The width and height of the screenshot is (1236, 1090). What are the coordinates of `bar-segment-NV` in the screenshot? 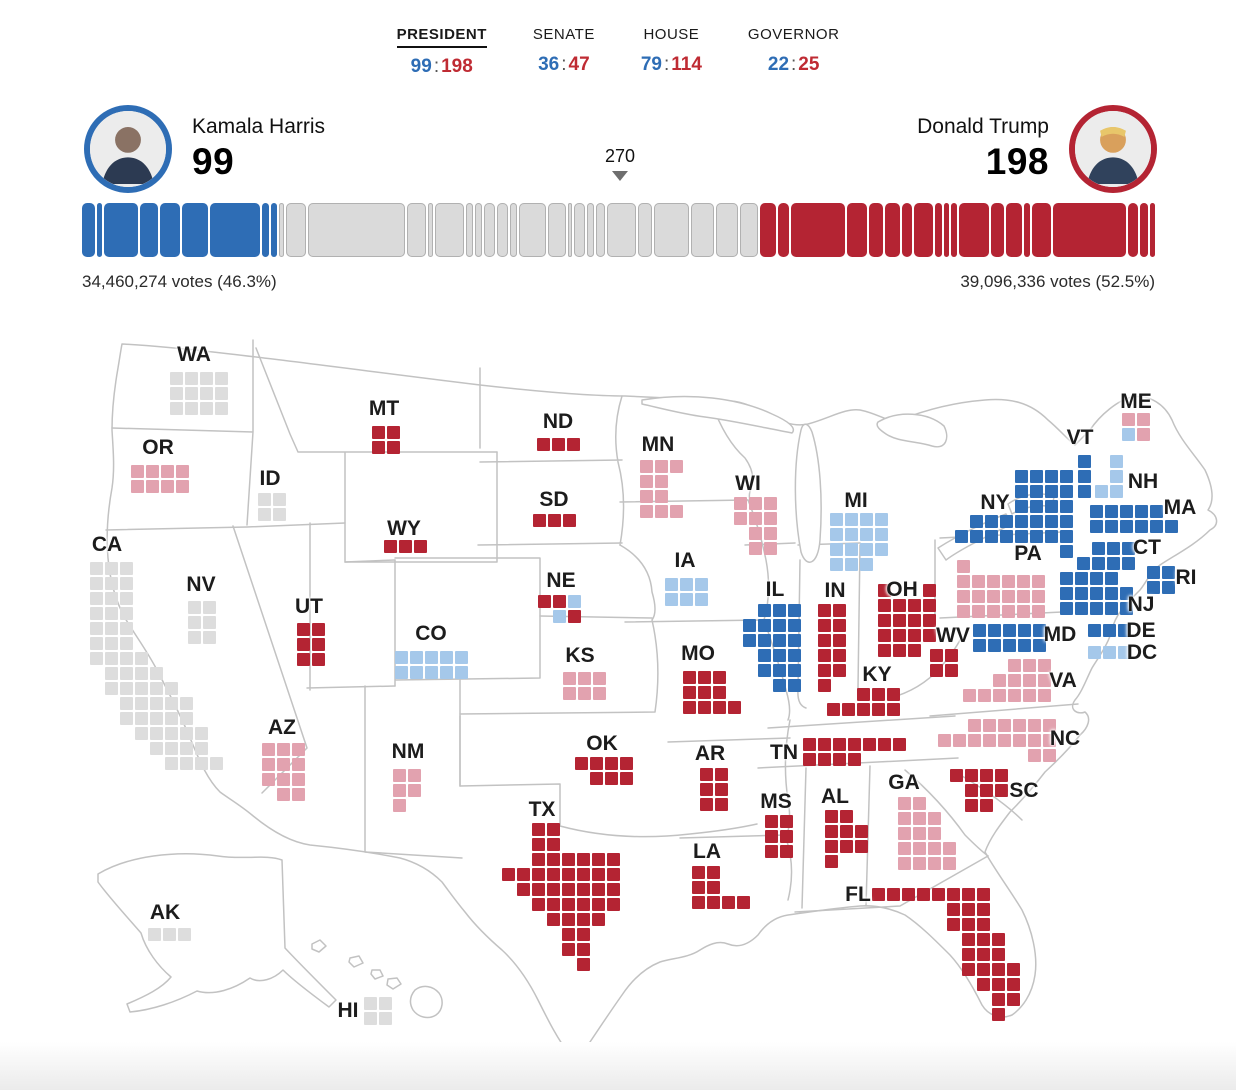 It's located at (579, 230).